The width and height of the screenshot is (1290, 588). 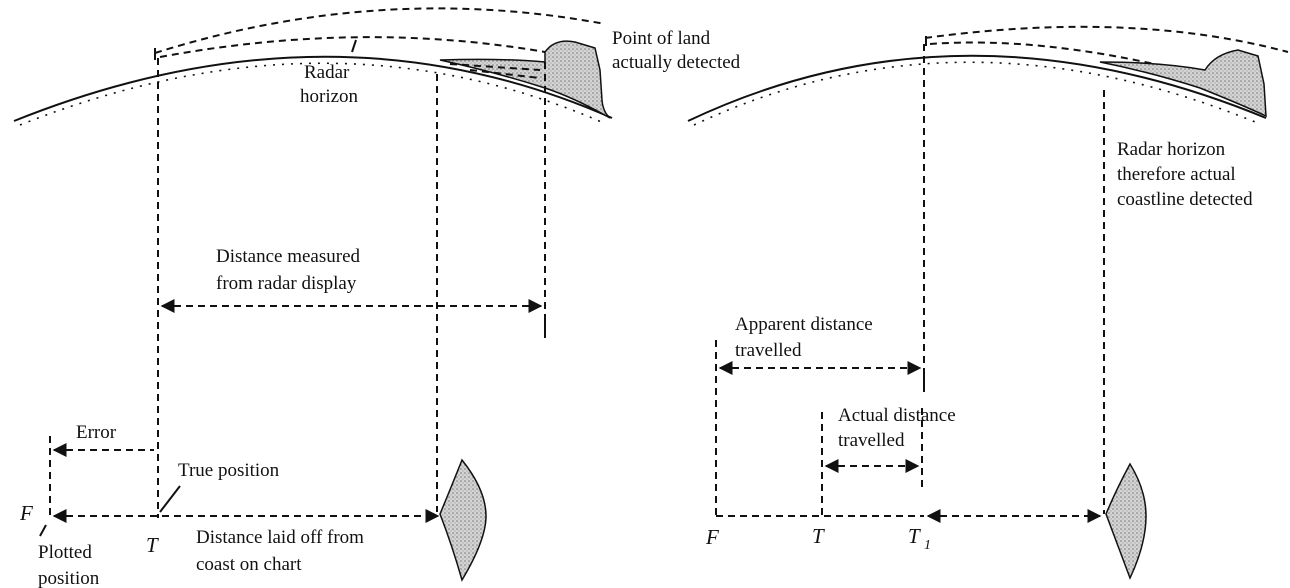 What do you see at coordinates (495, 71) in the screenshot?
I see `left-land-shoreline-dashes` at bounding box center [495, 71].